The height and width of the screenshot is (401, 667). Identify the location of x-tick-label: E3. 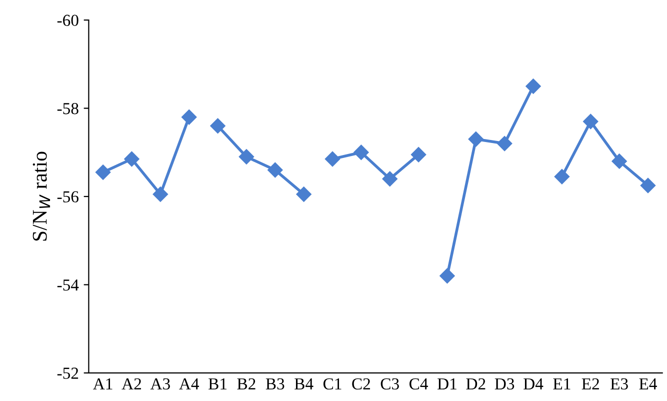
(619, 384).